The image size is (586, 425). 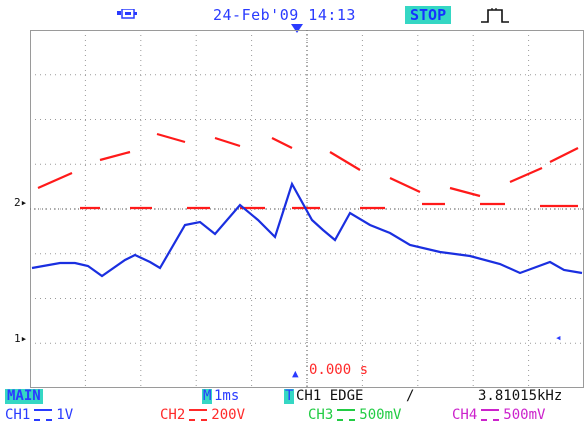 What do you see at coordinates (289, 396) in the screenshot?
I see `trigger-prefix: T` at bounding box center [289, 396].